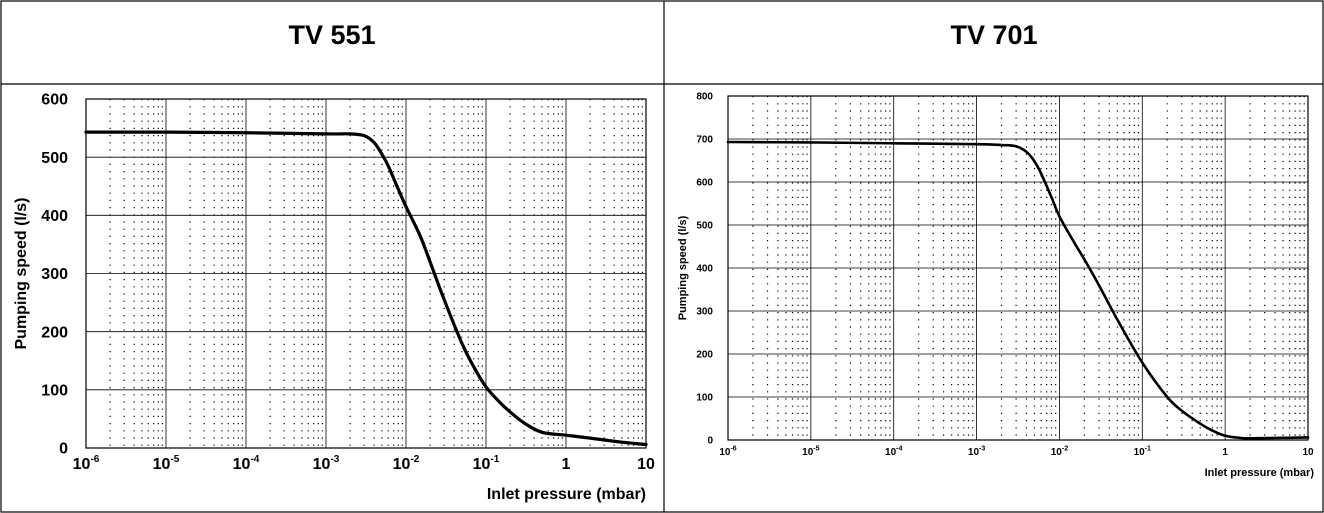  I want to click on chart-title-tv701: TV 701, so click(993, 35).